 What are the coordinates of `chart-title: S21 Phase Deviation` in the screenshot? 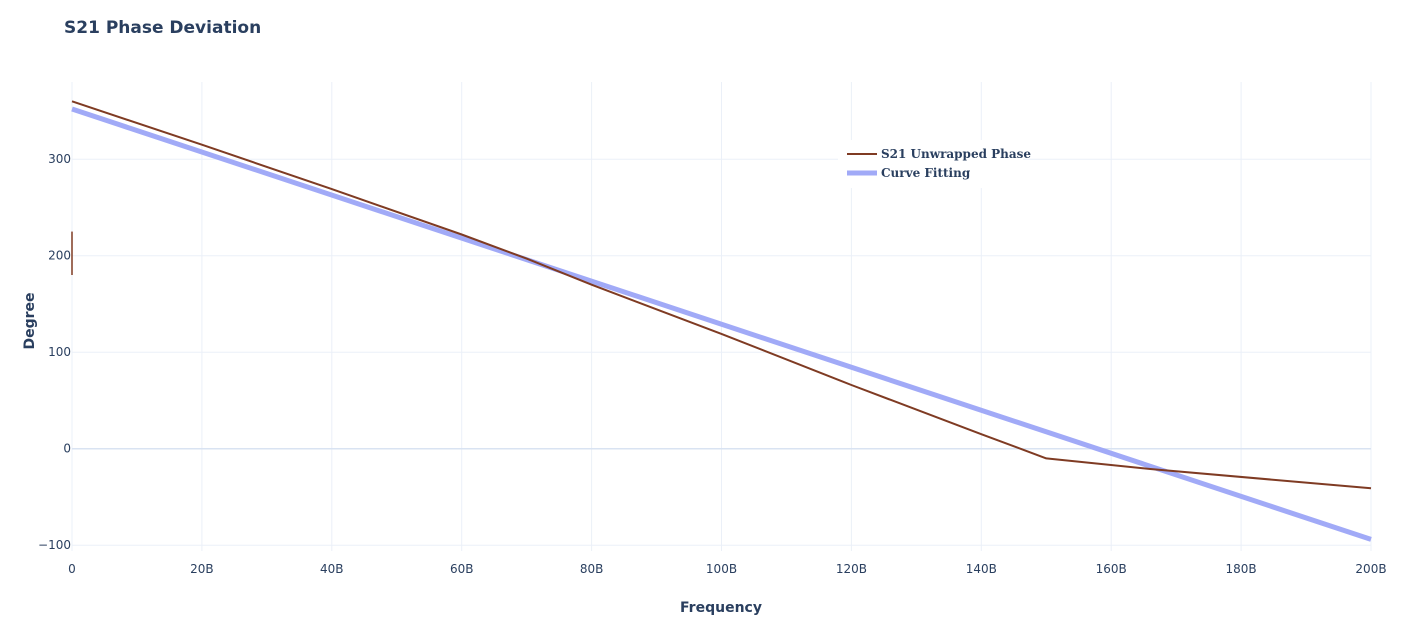 It's located at (162, 28).